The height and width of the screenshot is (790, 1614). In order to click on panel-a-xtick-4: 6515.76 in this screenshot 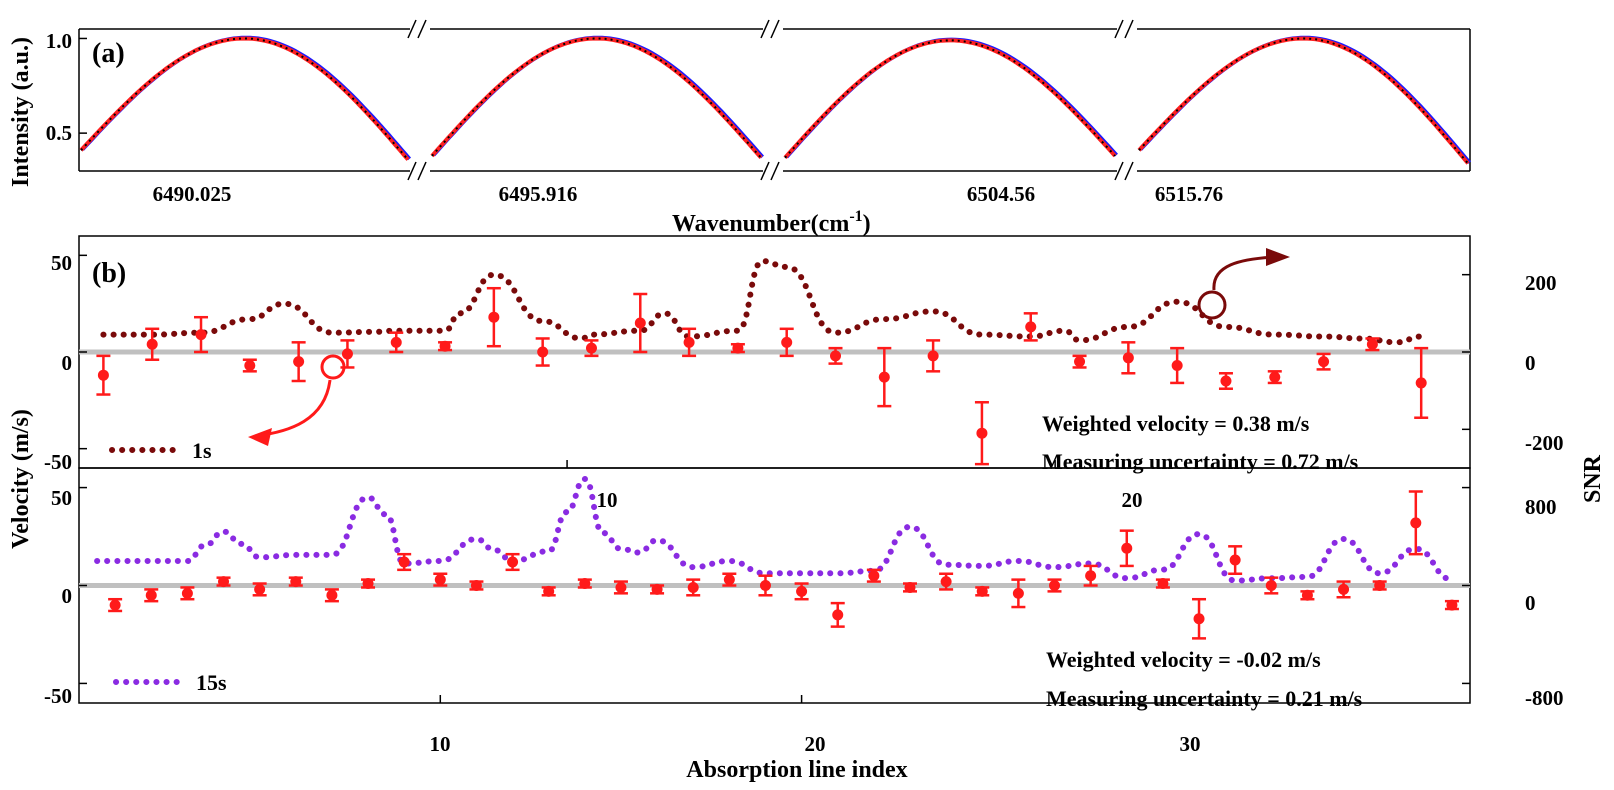, I will do `click(1189, 194)`.